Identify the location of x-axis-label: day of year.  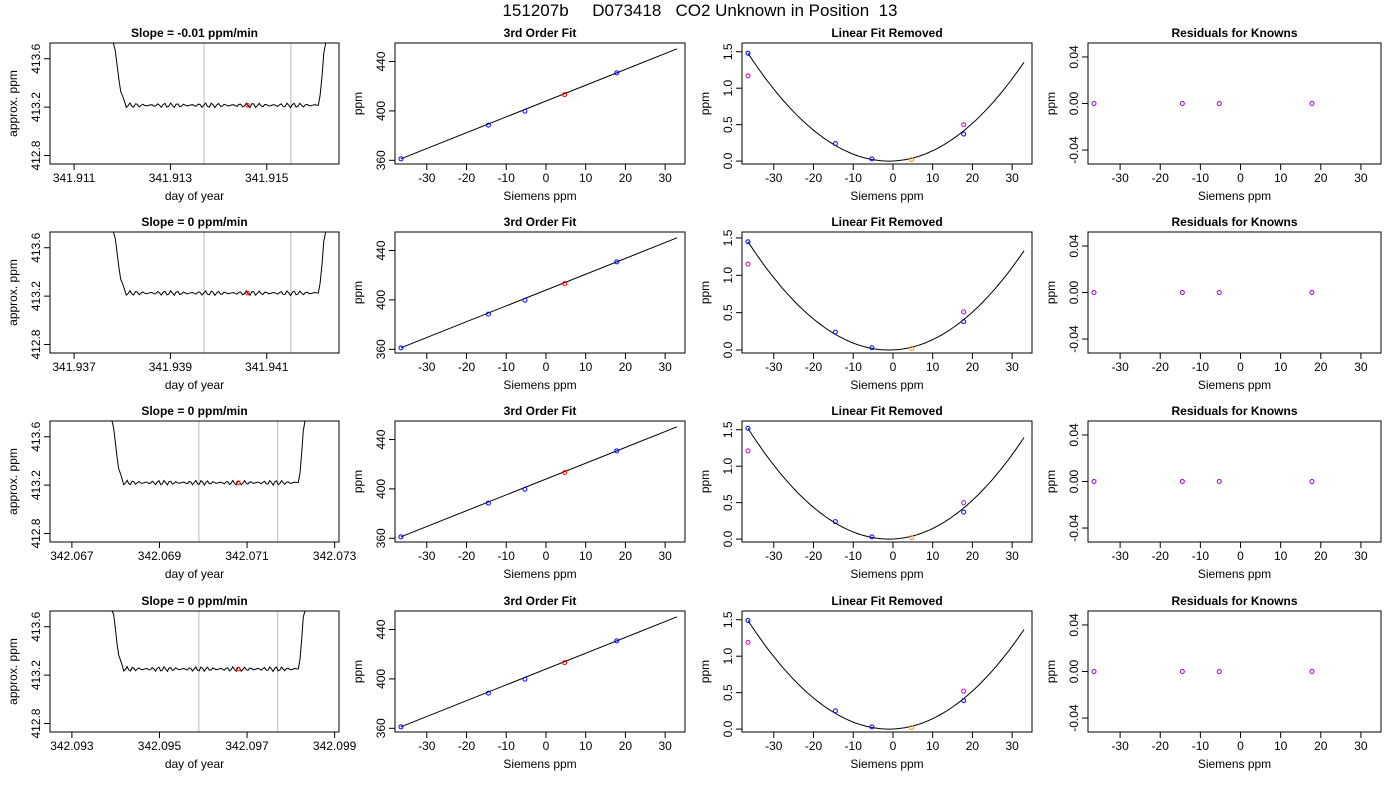
(194, 196).